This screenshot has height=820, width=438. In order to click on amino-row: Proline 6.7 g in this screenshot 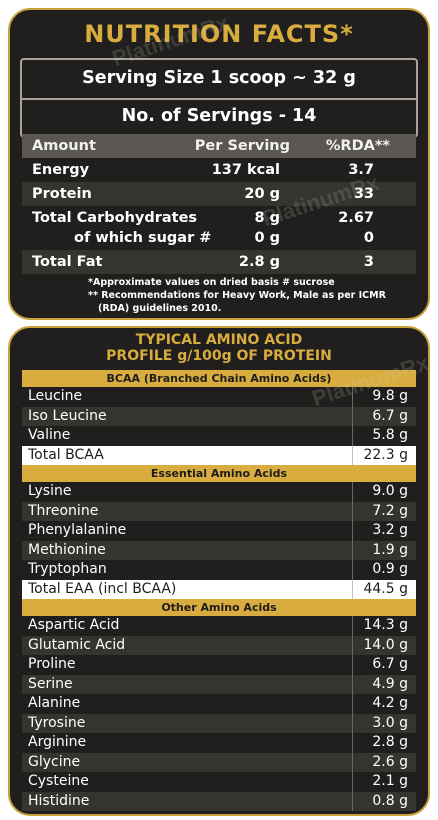, I will do `click(219, 665)`.